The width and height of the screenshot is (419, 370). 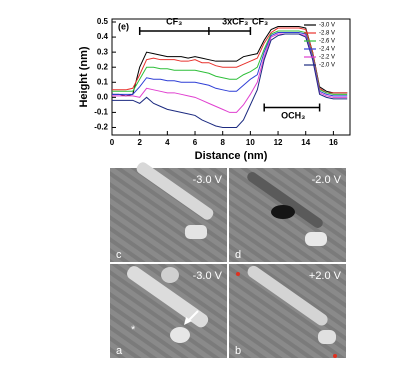 What do you see at coordinates (139, 142) in the screenshot?
I see `x-tick-label: 2` at bounding box center [139, 142].